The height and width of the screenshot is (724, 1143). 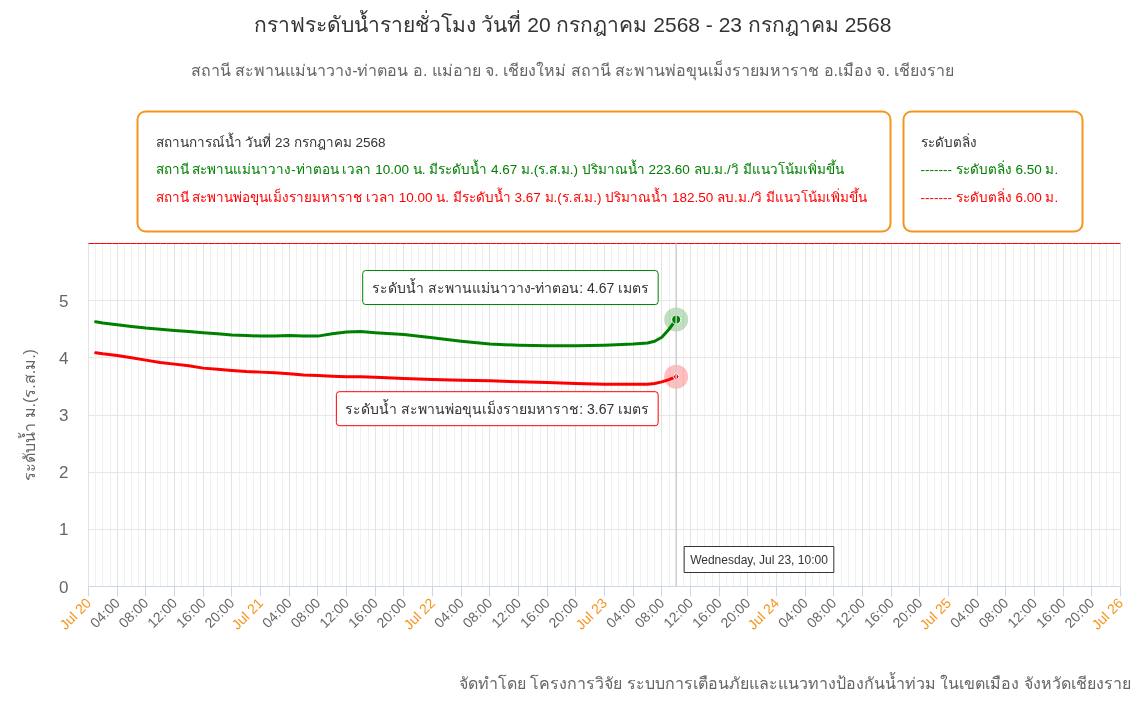 What do you see at coordinates (989, 168) in the screenshot?
I see `text: ------- ระดับตลิ่ง 6.50 ม.` at bounding box center [989, 168].